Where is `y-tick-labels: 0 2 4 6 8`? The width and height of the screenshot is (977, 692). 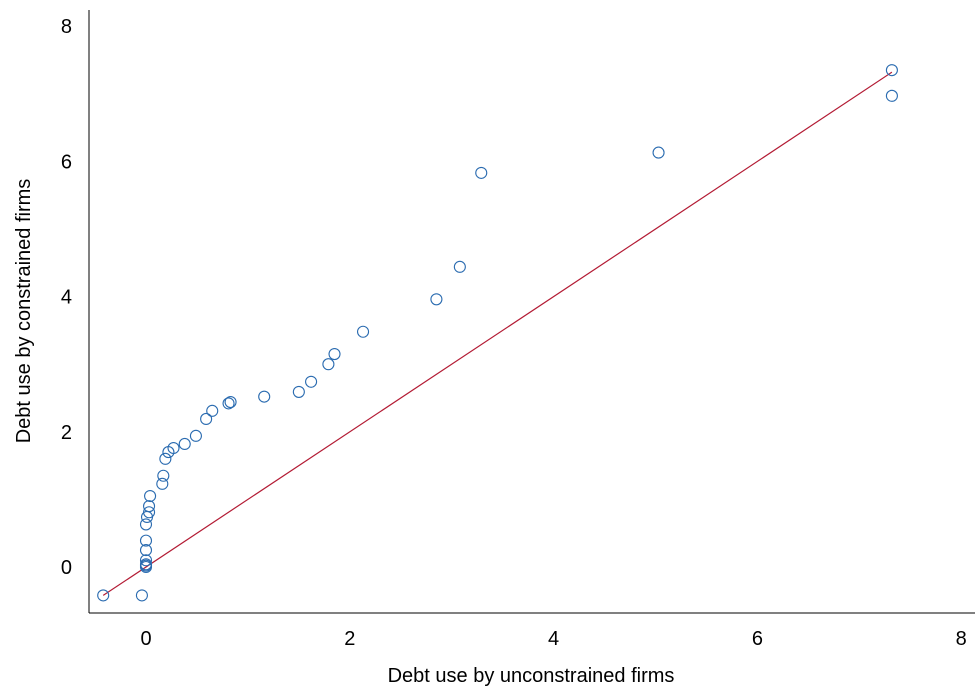 y-tick-labels: 0 2 4 6 8 is located at coordinates (66, 297).